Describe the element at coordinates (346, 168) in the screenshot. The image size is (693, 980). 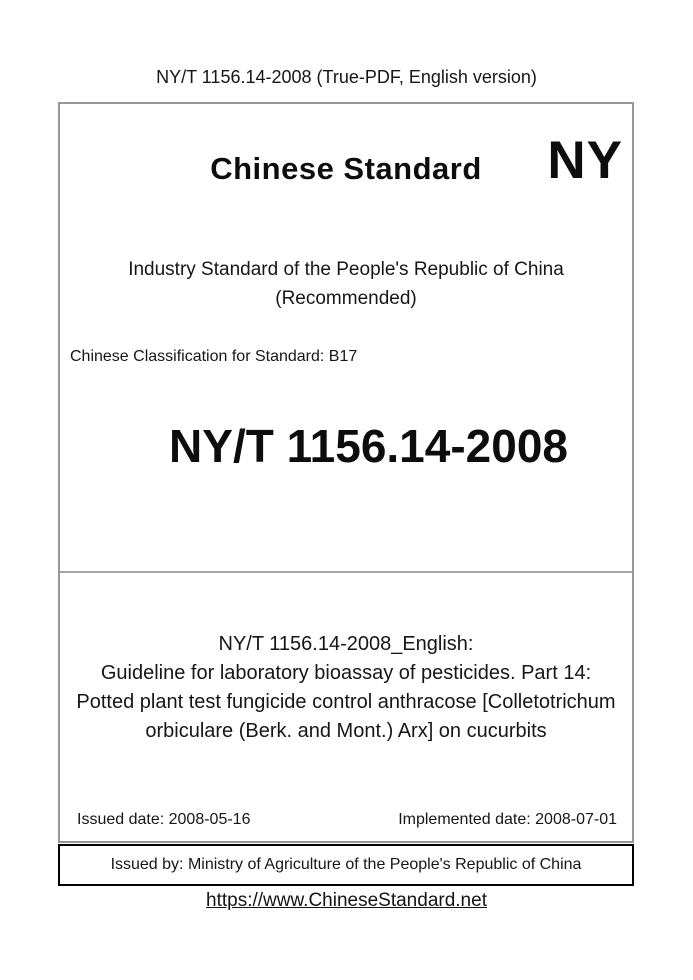
I see `brand-title: Chinese Standard` at that location.